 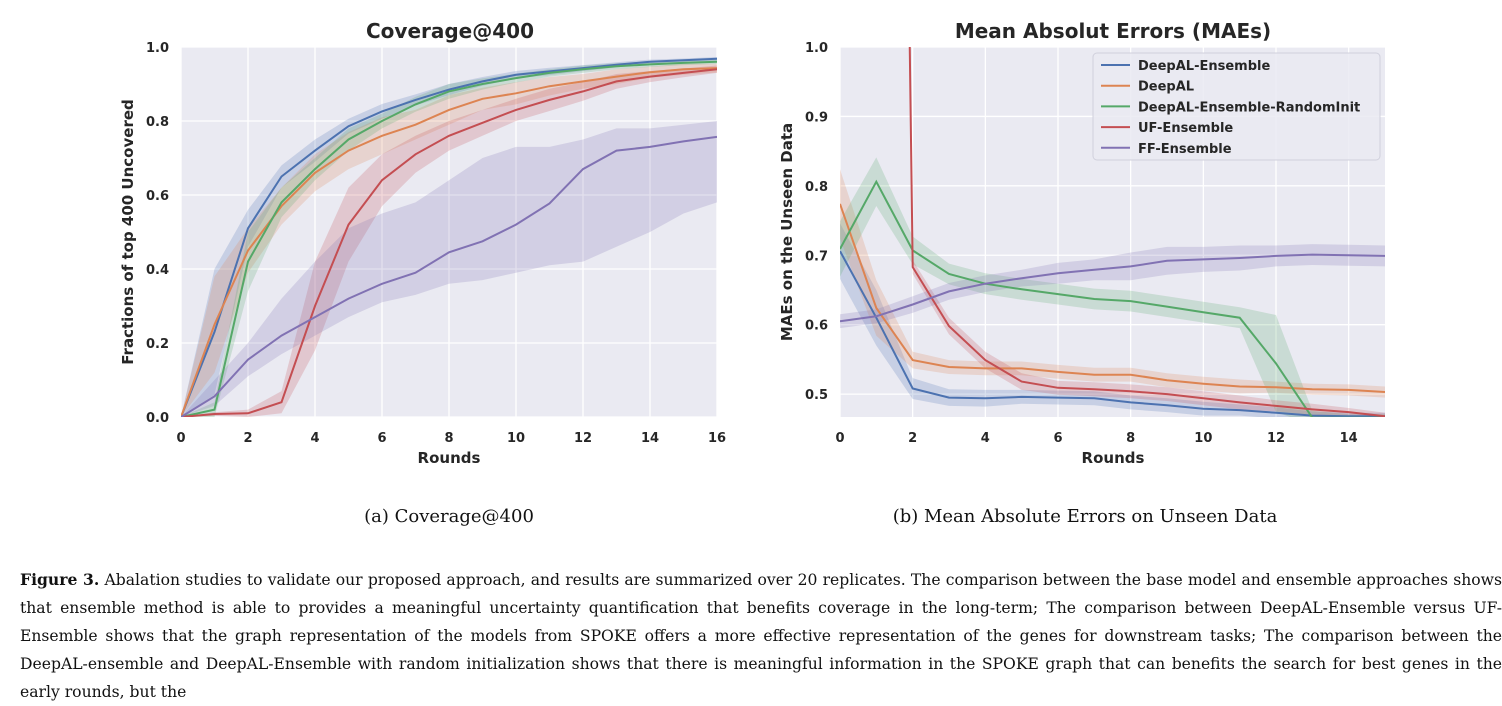 I want to click on chart-title: Coverage@400, so click(x=450, y=31).